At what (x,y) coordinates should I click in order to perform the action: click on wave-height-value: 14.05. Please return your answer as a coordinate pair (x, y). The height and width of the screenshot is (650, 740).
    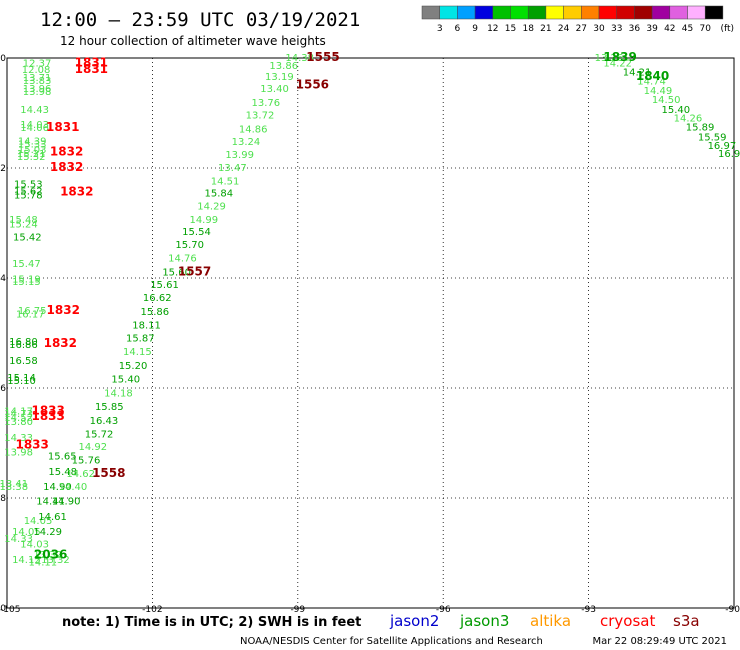
    Looking at the image, I should click on (38, 521).